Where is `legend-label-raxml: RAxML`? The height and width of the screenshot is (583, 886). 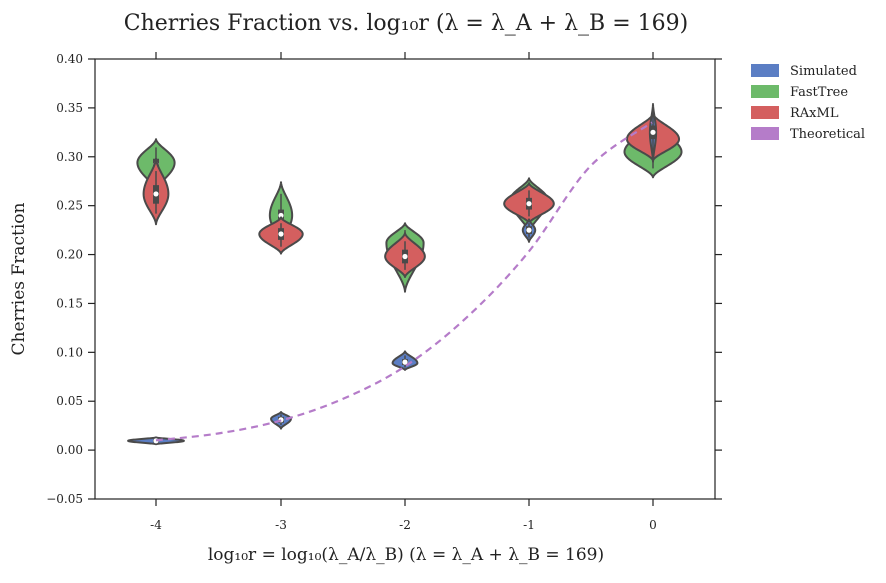 legend-label-raxml: RAxML is located at coordinates (814, 113).